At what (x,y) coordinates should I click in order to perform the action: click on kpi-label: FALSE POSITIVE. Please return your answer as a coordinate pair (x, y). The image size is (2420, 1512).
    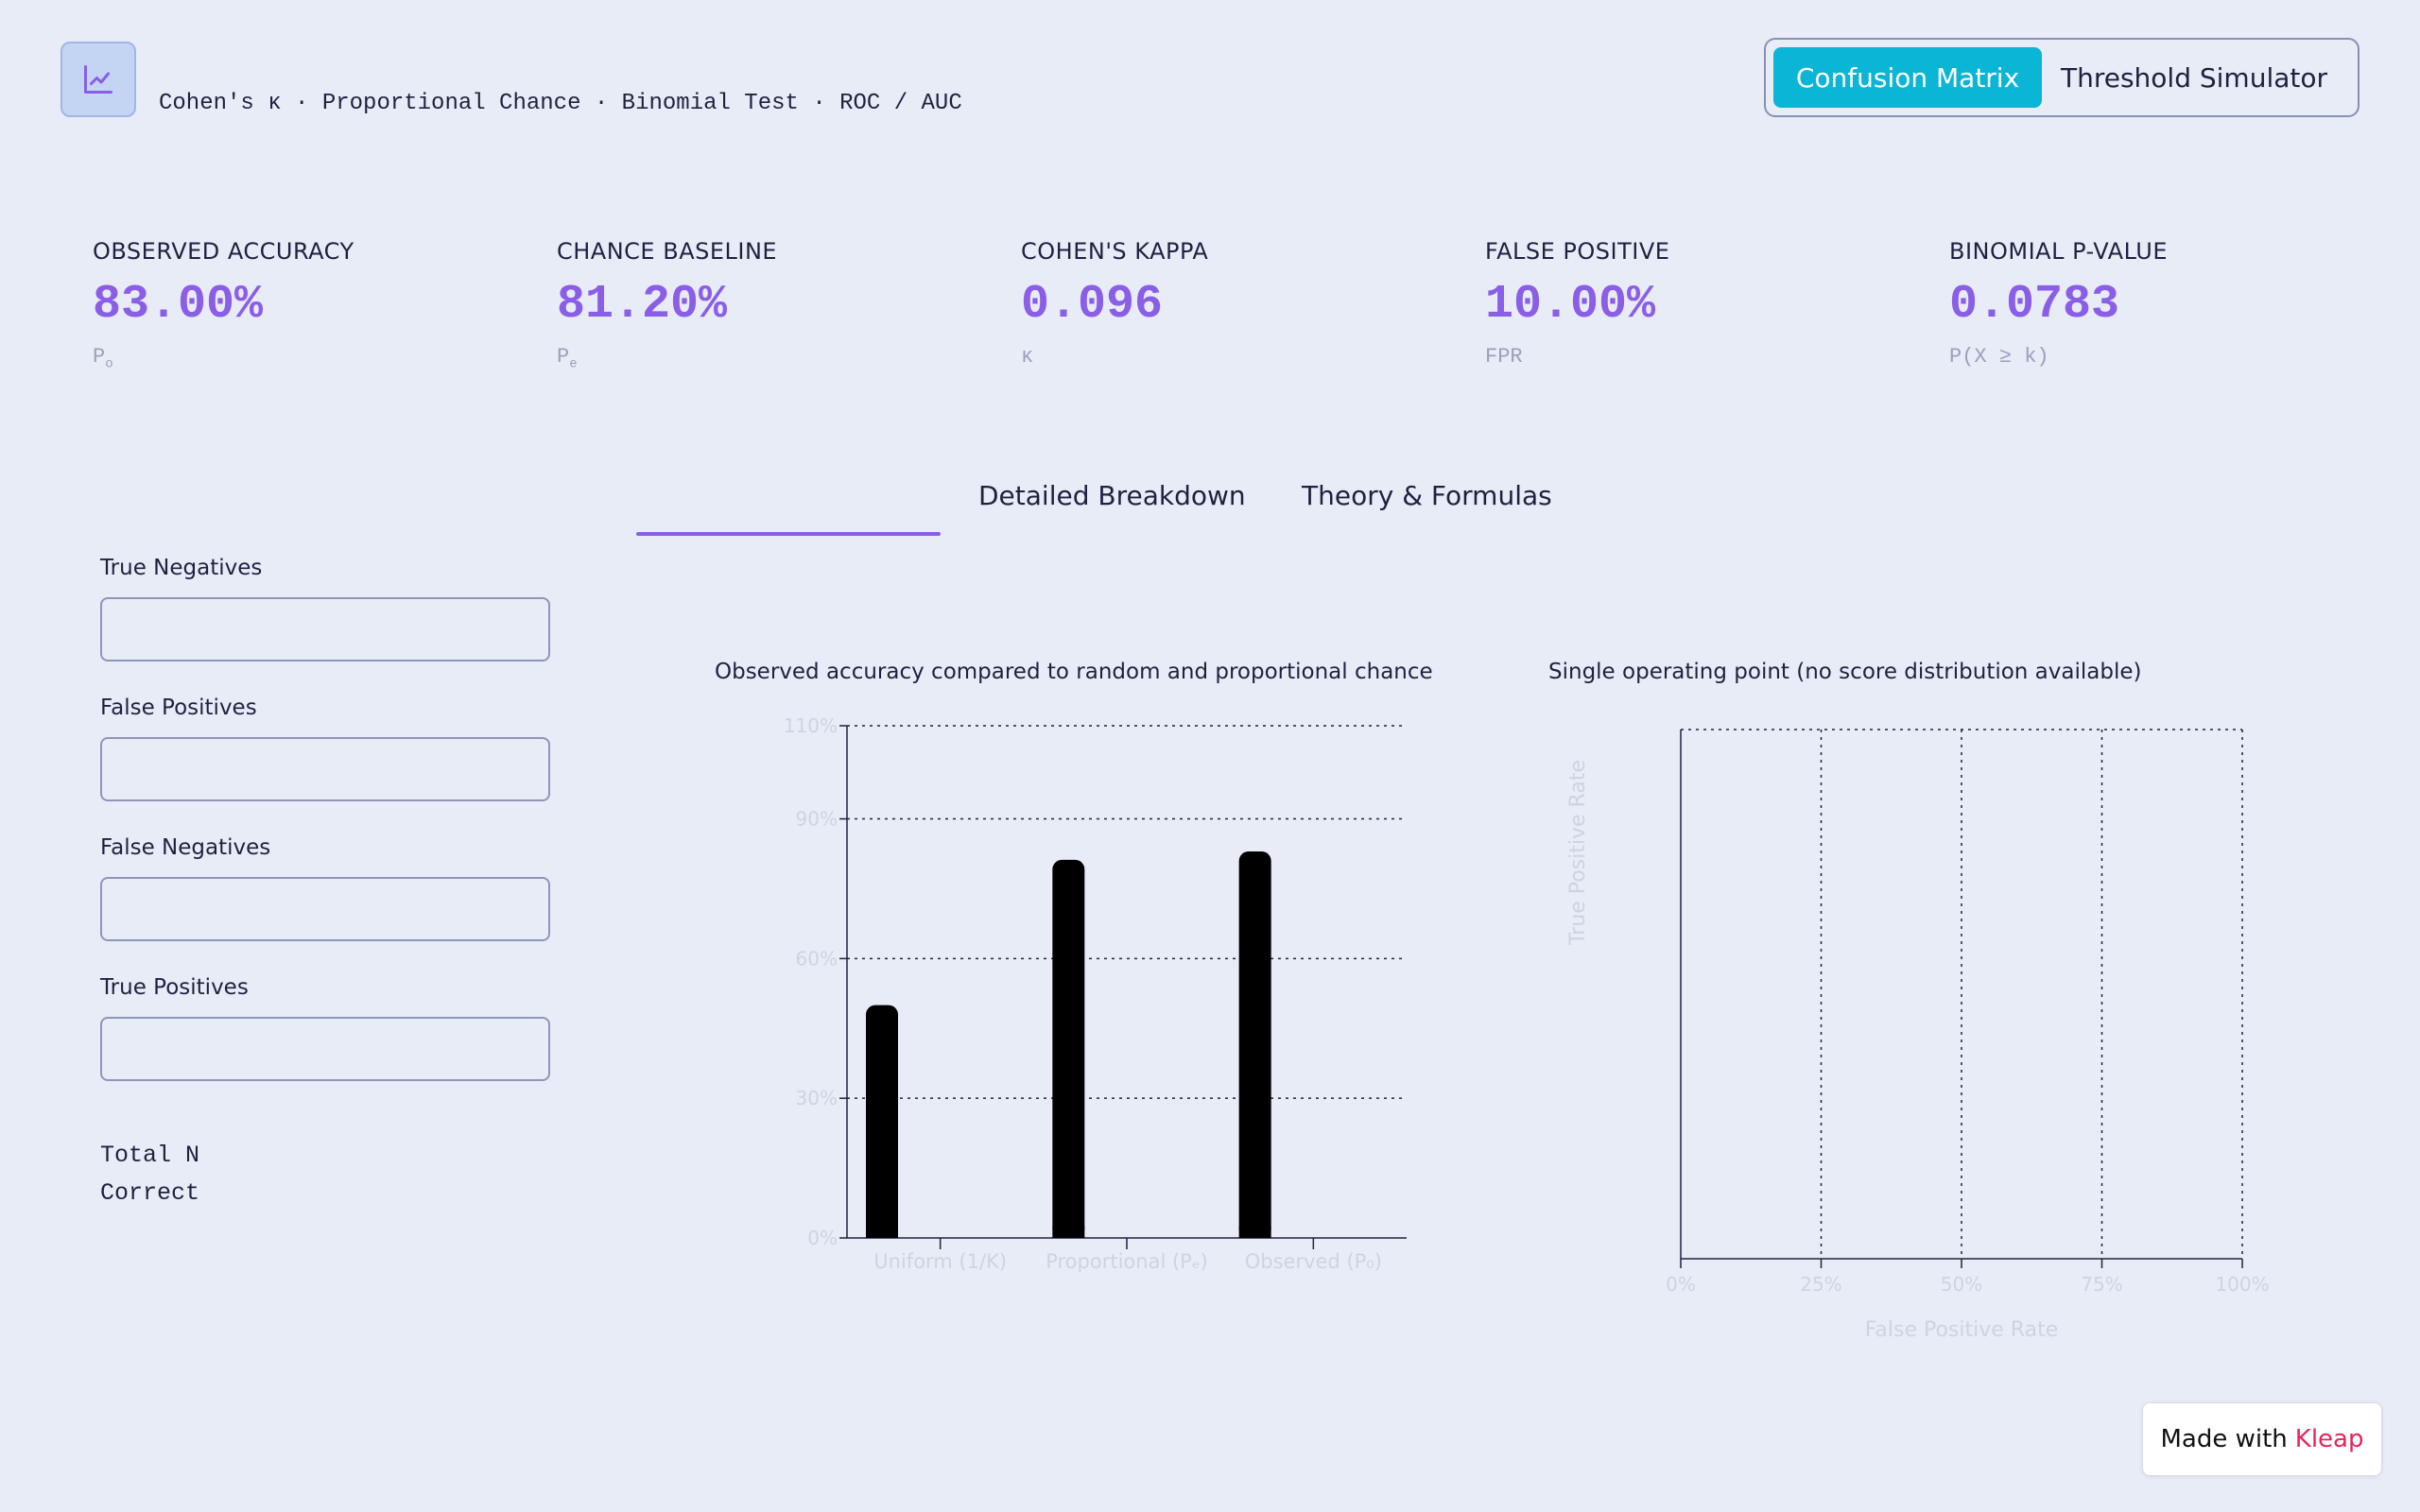
    Looking at the image, I should click on (1577, 251).